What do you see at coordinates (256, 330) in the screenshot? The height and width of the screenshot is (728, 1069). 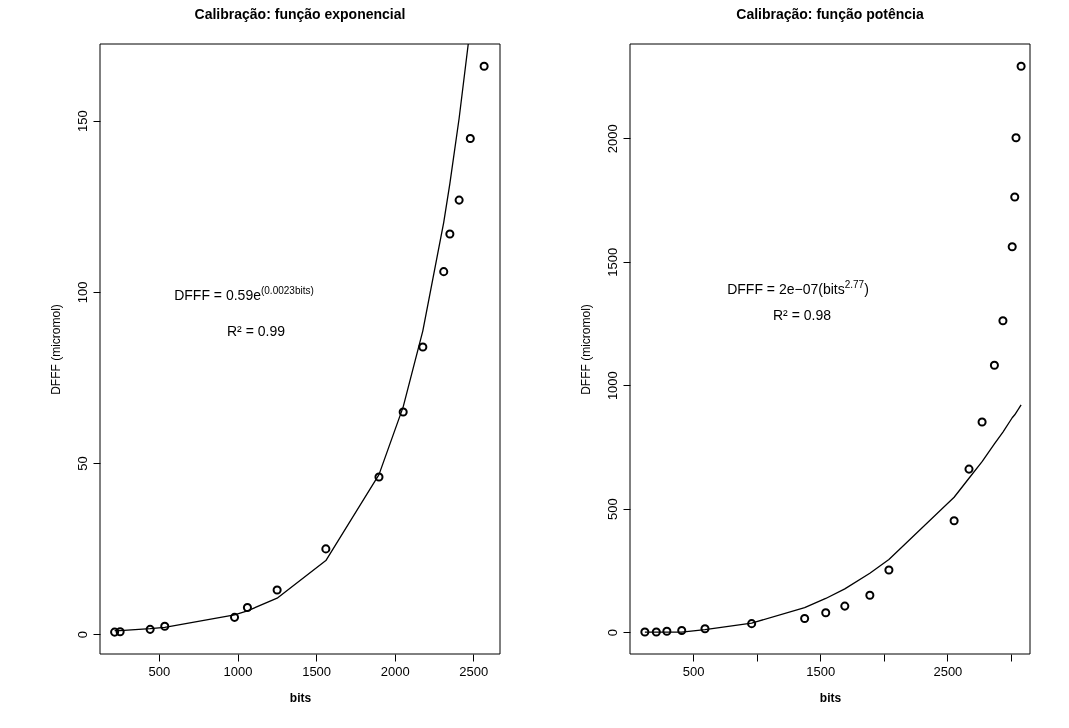 I see `annotation: R² = 0.99` at bounding box center [256, 330].